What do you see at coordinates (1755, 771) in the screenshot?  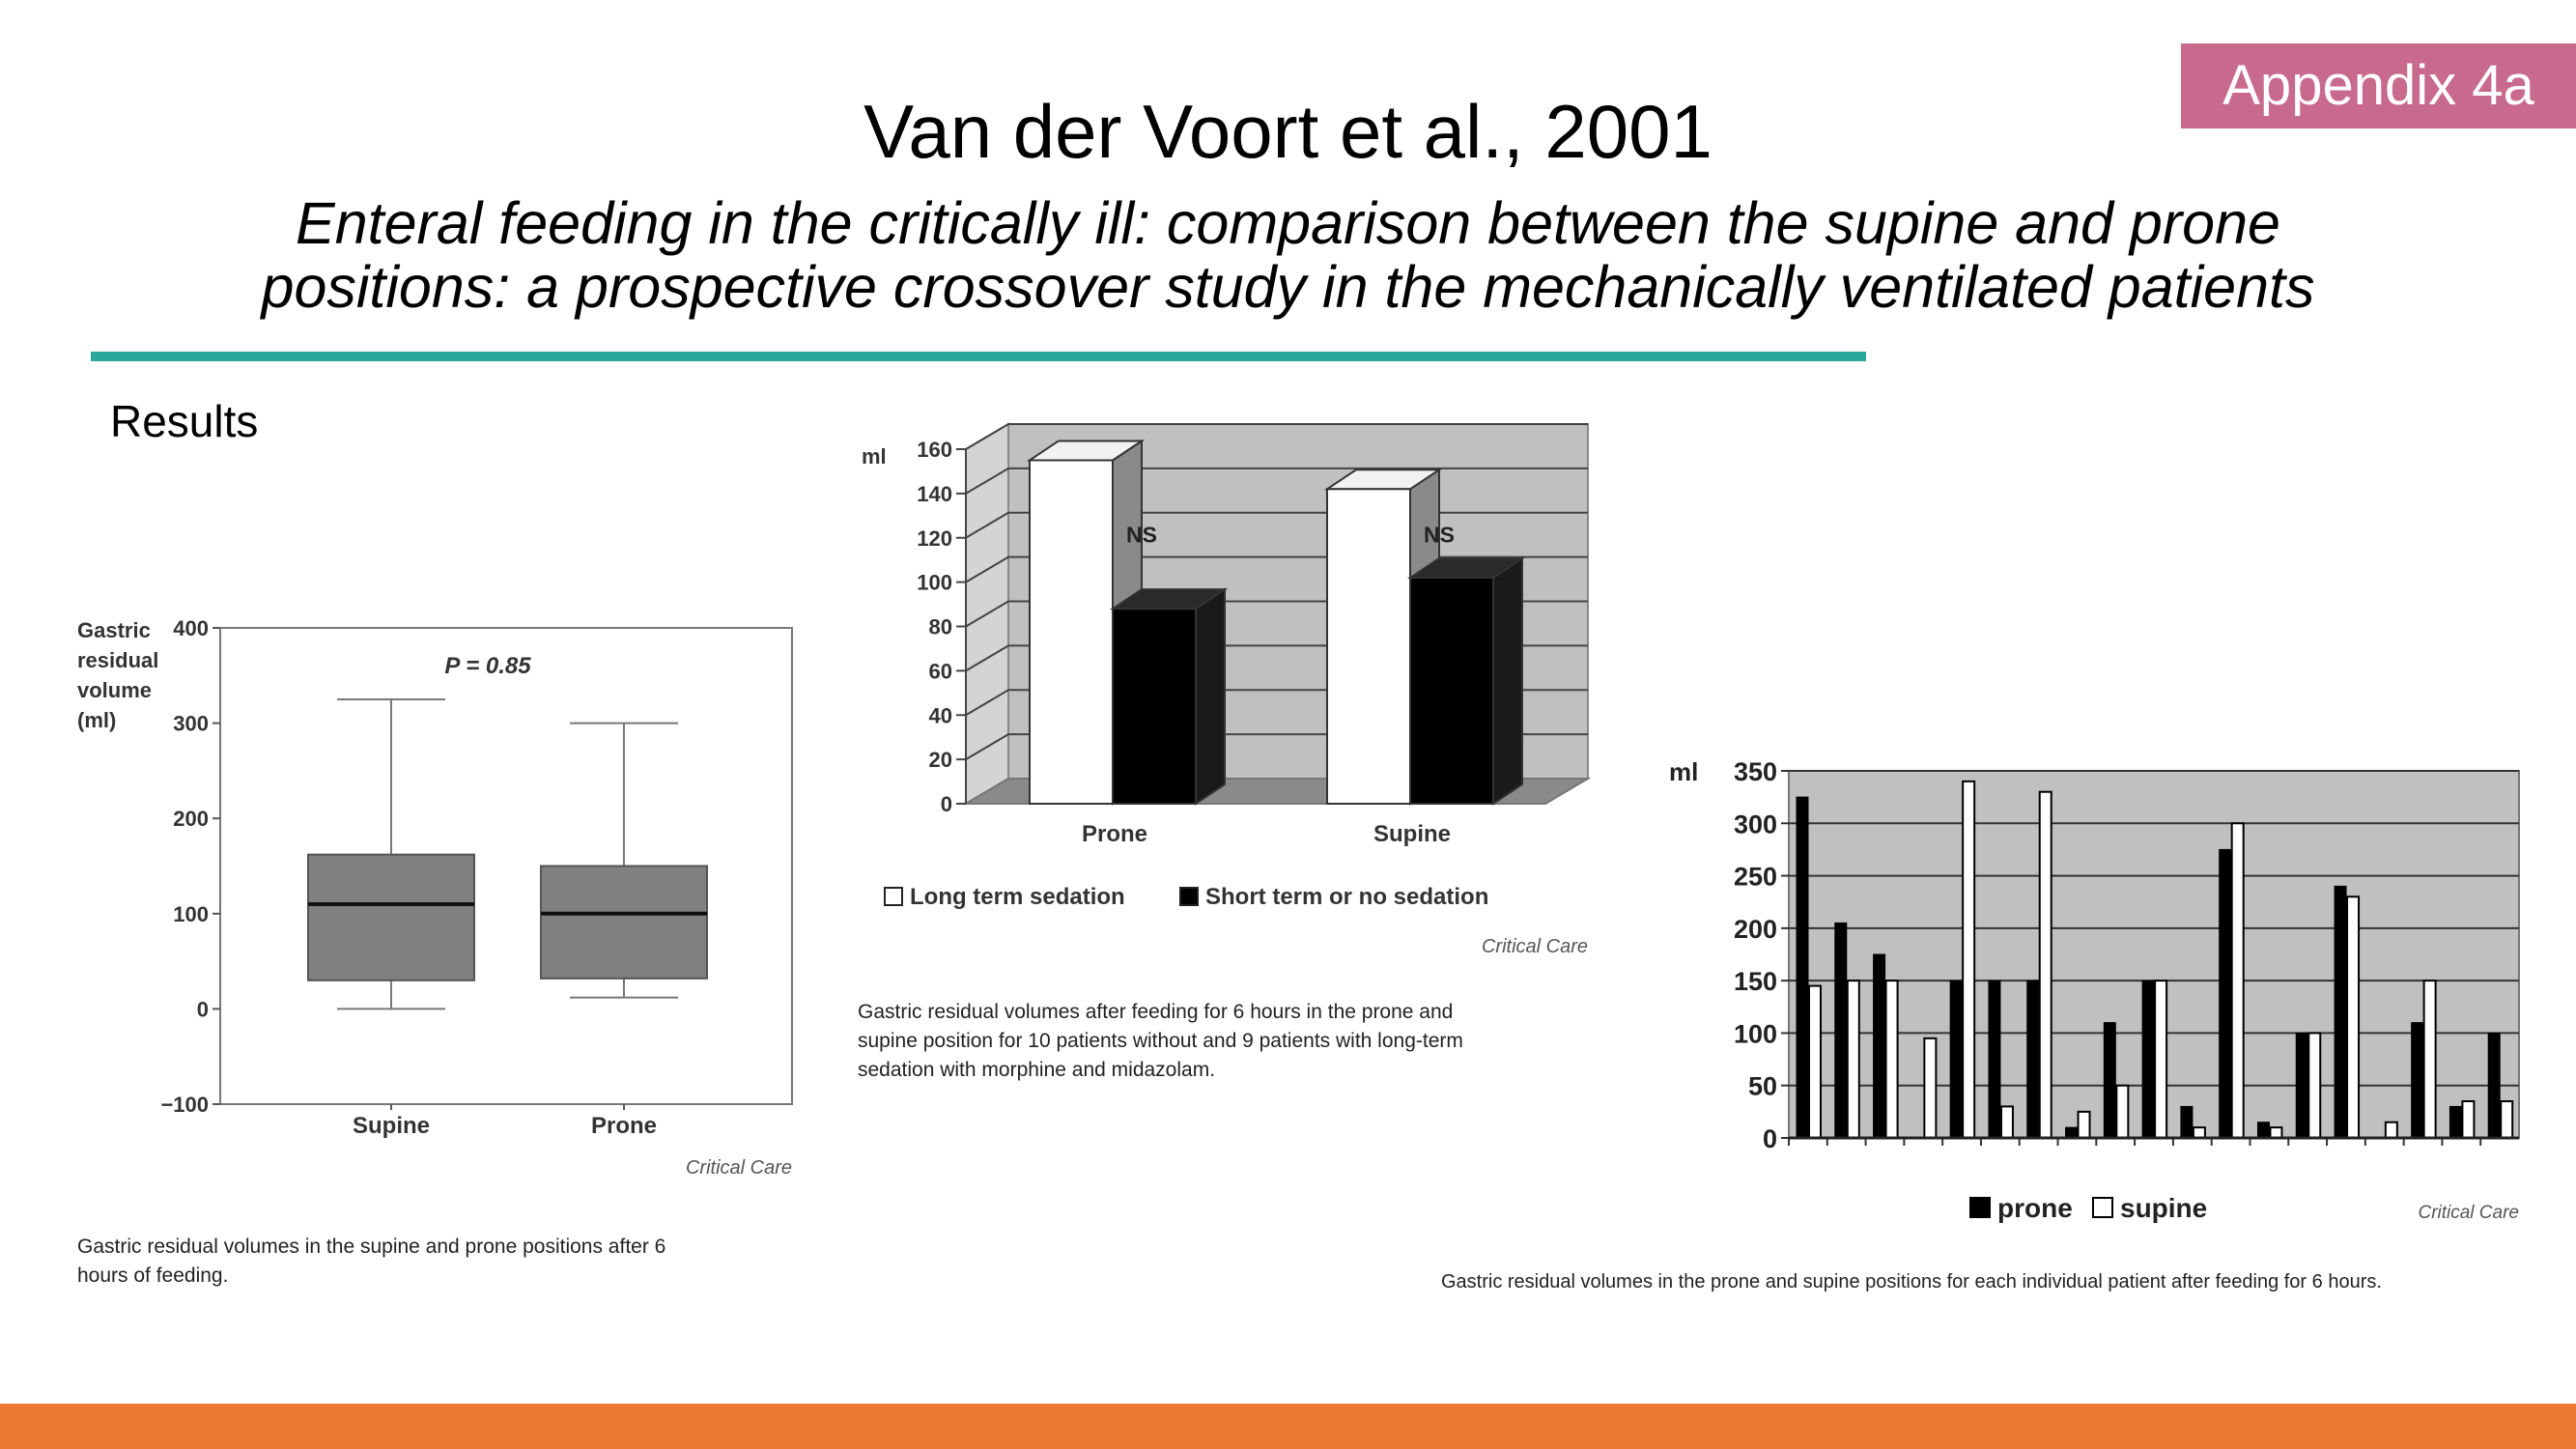 I see `patient-bar-y-tick-label: 350` at bounding box center [1755, 771].